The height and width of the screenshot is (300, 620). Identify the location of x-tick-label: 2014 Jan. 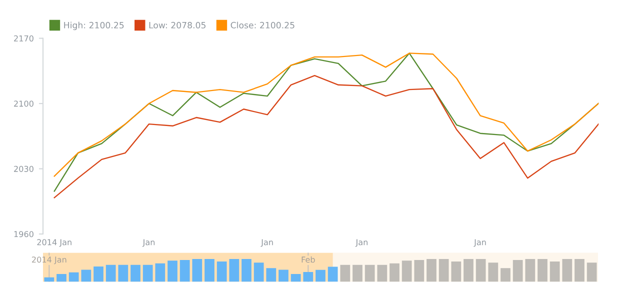
(54, 243).